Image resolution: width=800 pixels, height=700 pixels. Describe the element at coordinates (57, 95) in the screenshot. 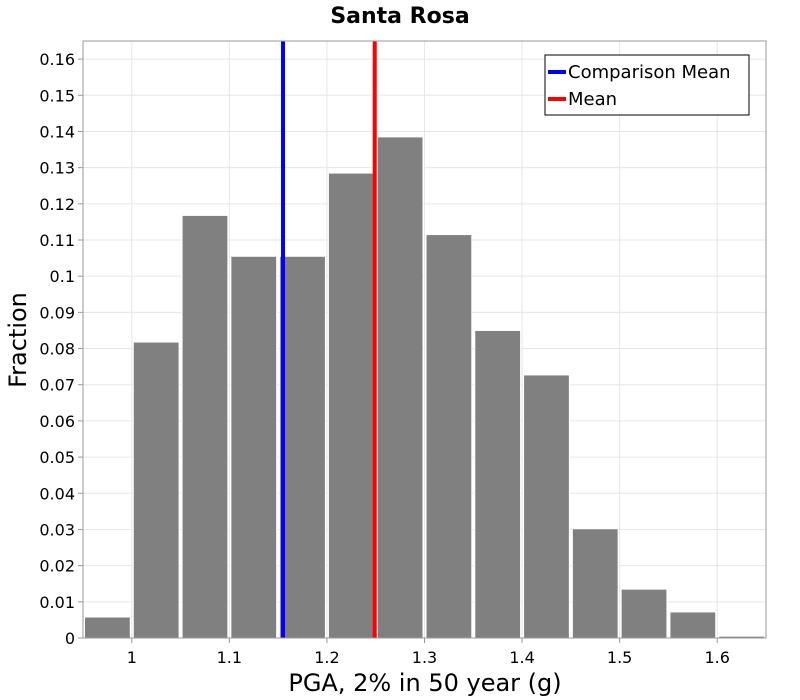

I see `y-tick-label: 0.15` at that location.